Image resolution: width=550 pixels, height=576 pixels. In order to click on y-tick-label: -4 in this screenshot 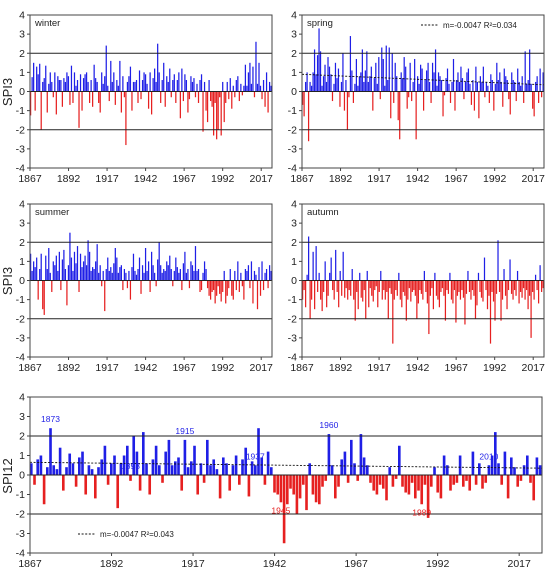, I will do `click(292, 169)`.